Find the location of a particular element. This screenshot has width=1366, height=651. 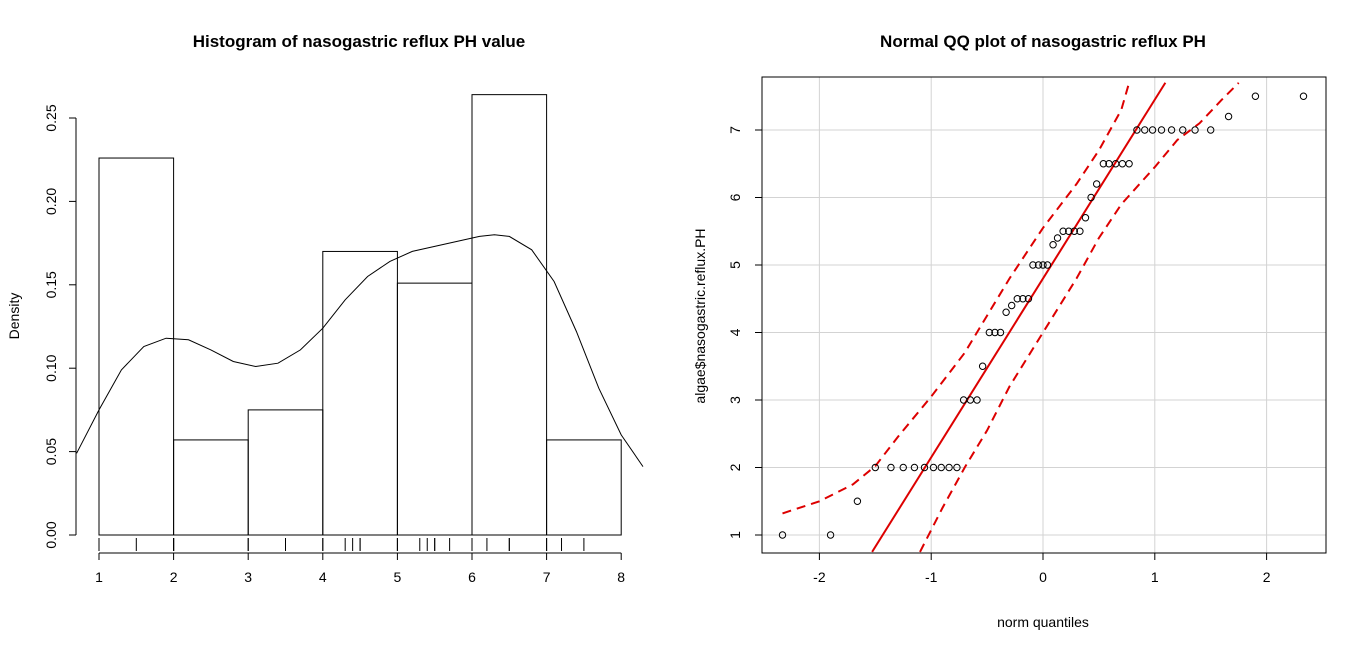

qq-x-tick-label: 2 is located at coordinates (1267, 577).